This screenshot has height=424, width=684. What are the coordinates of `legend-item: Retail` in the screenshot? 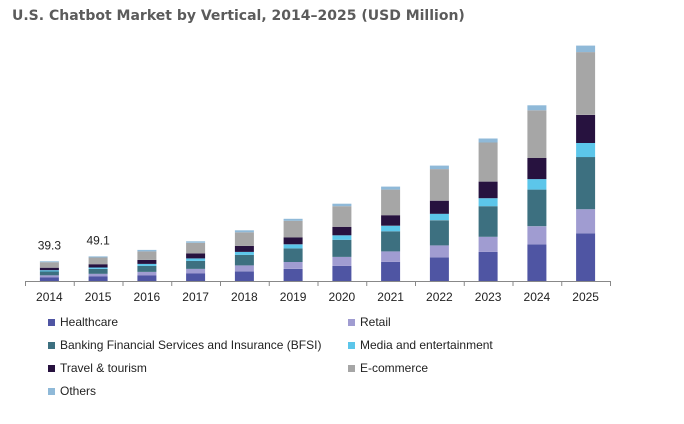 It's located at (369, 322).